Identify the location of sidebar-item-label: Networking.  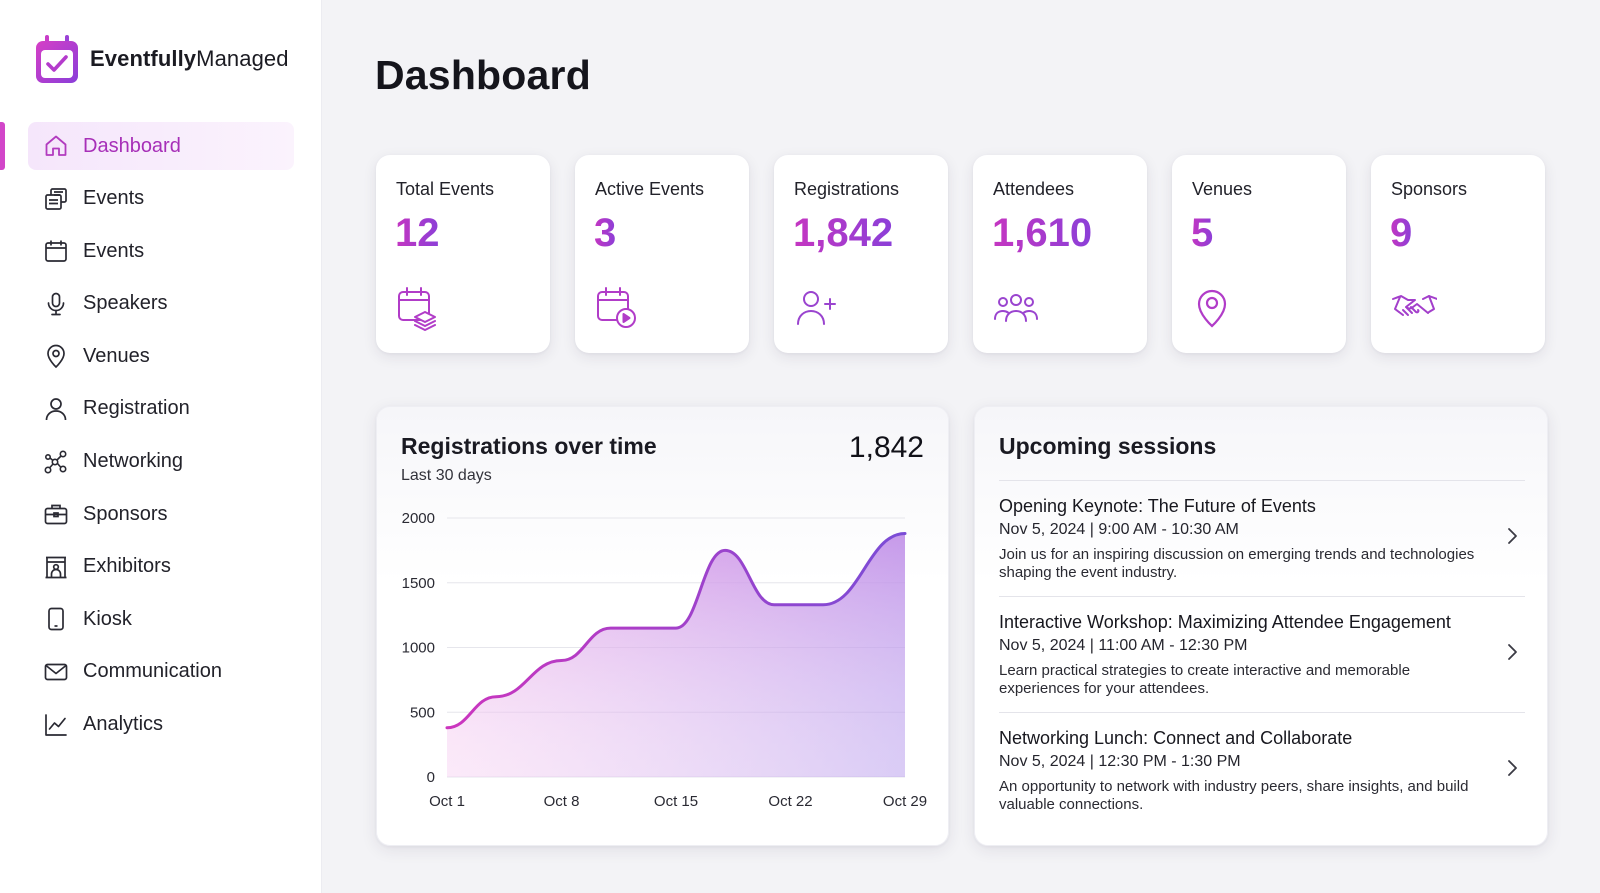
(133, 461).